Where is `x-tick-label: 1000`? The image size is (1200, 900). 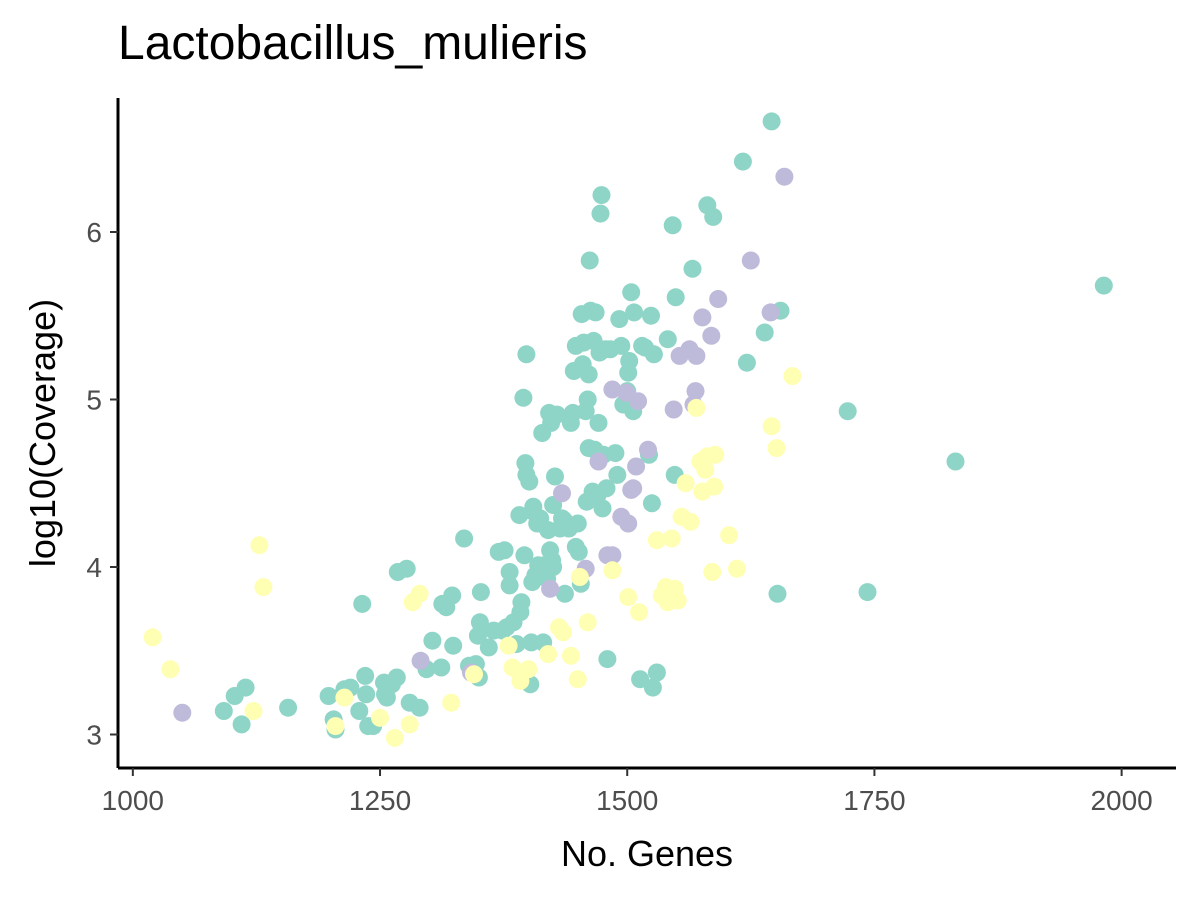
x-tick-label: 1000 is located at coordinates (133, 800).